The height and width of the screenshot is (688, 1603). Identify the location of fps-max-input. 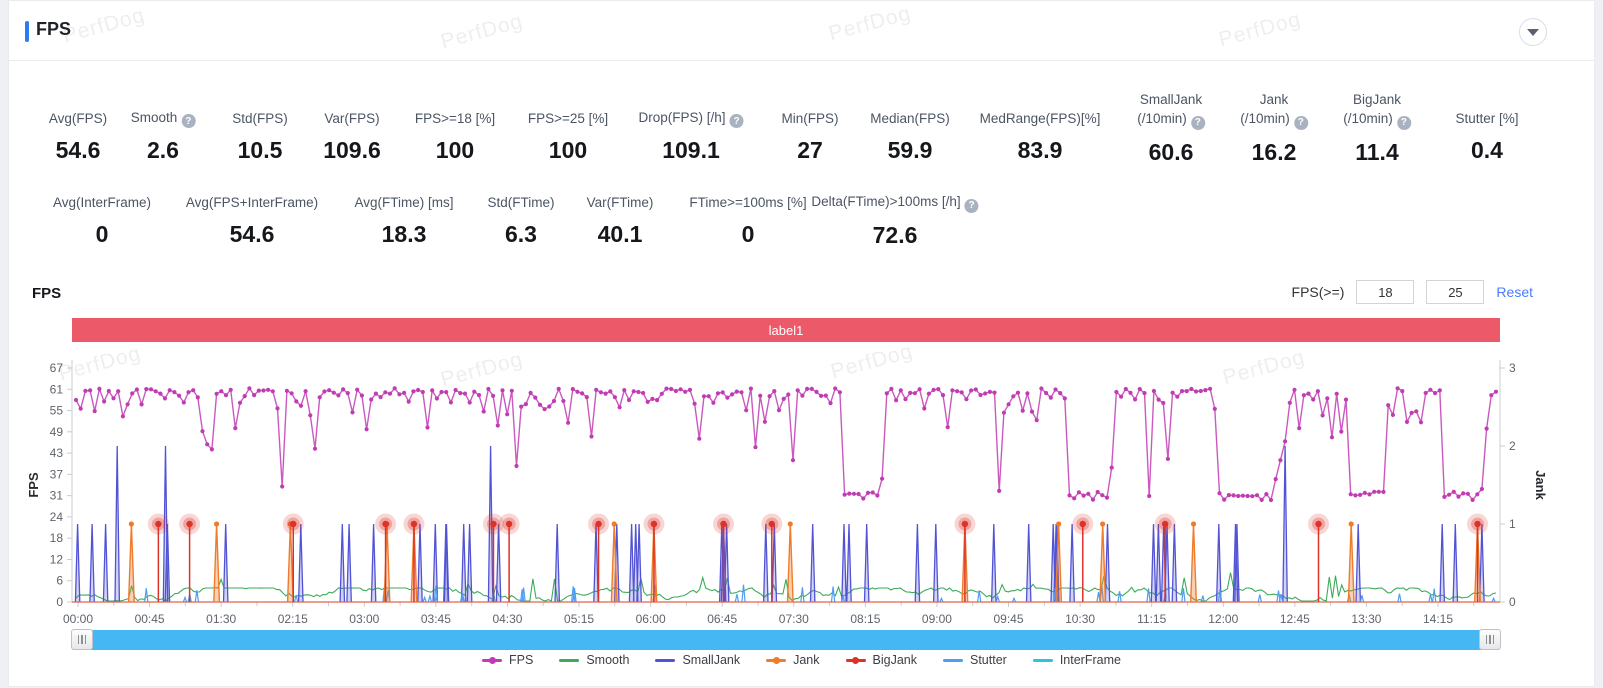
(1455, 292).